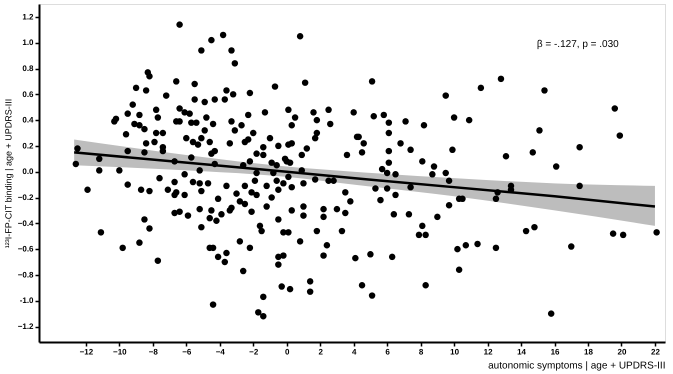  Describe the element at coordinates (254, 352) in the screenshot. I see `x-tick-label: −2` at that location.